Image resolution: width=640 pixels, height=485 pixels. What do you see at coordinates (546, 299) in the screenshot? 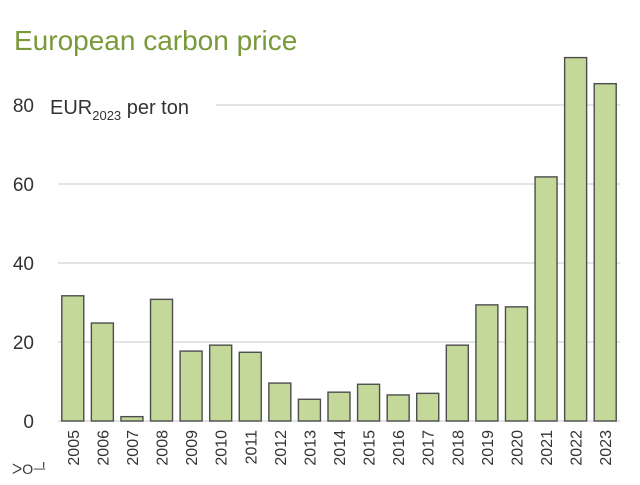
I see `bar-2021` at bounding box center [546, 299].